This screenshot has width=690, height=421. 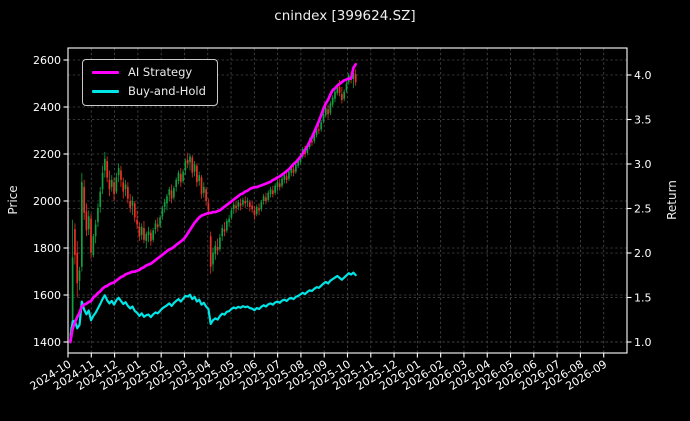 I want to click on svg-text: 1.5, so click(x=643, y=297).